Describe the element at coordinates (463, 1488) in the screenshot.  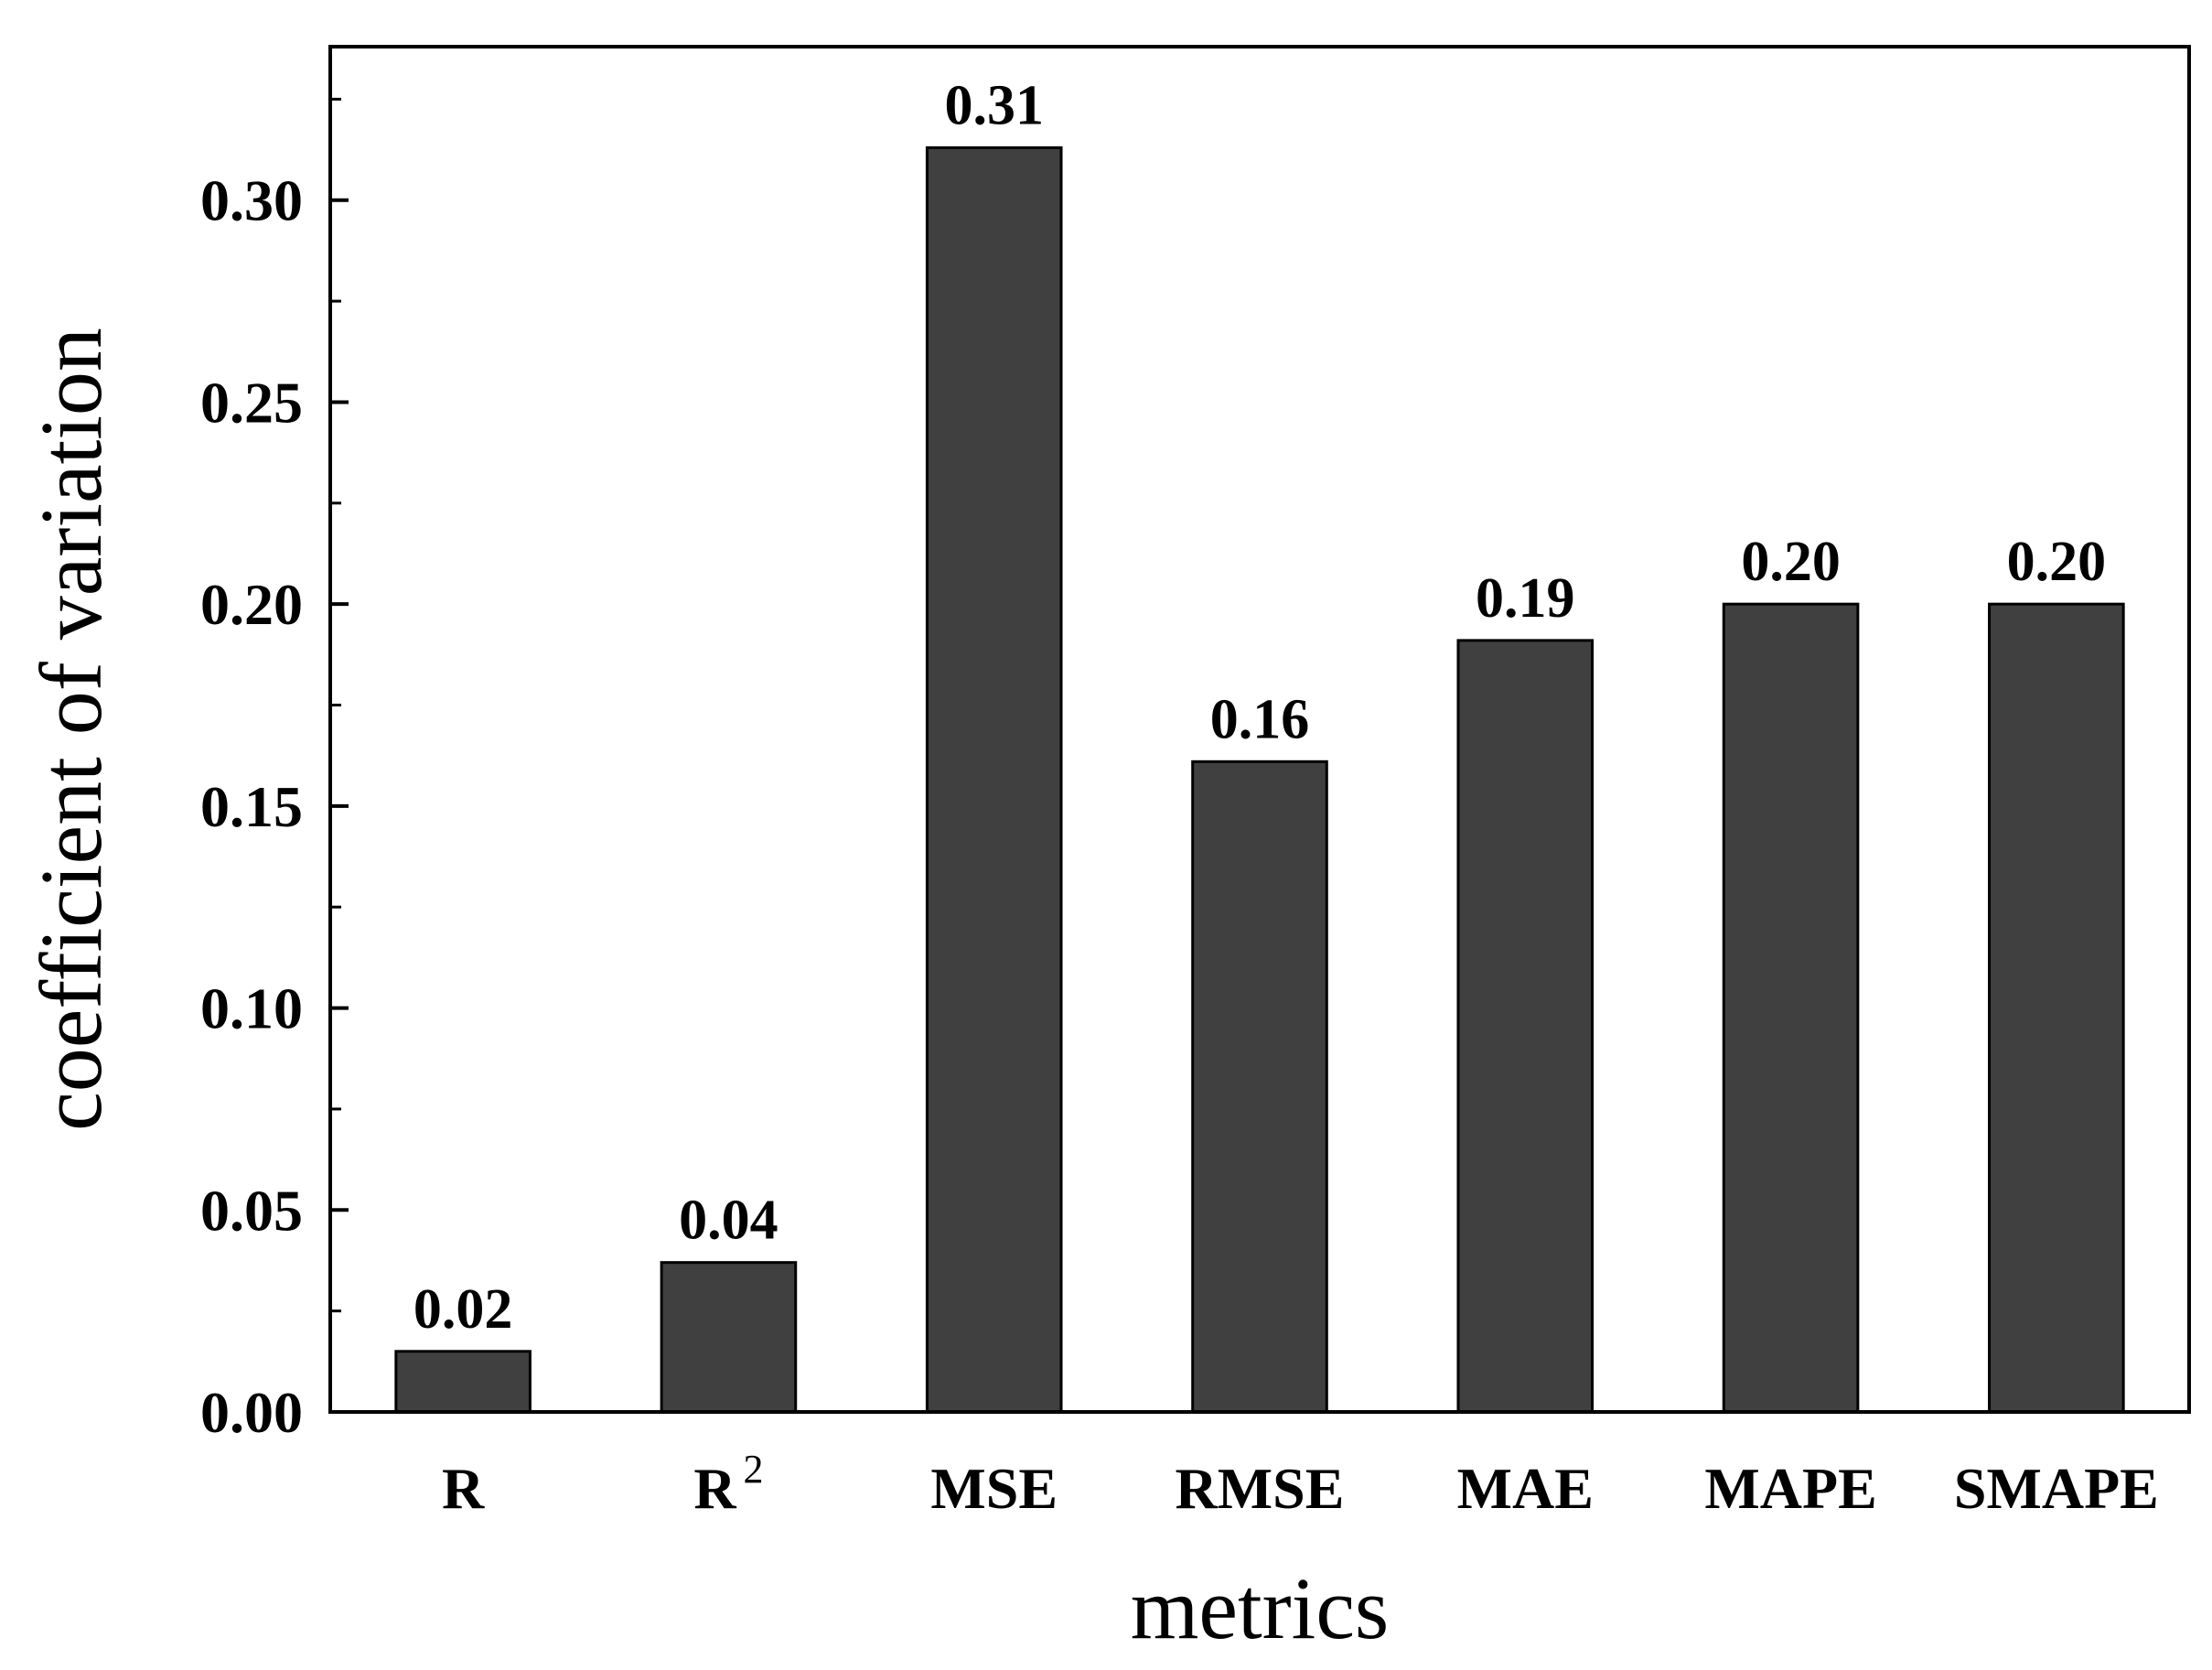
I see `x-tick-label-0: R` at that location.